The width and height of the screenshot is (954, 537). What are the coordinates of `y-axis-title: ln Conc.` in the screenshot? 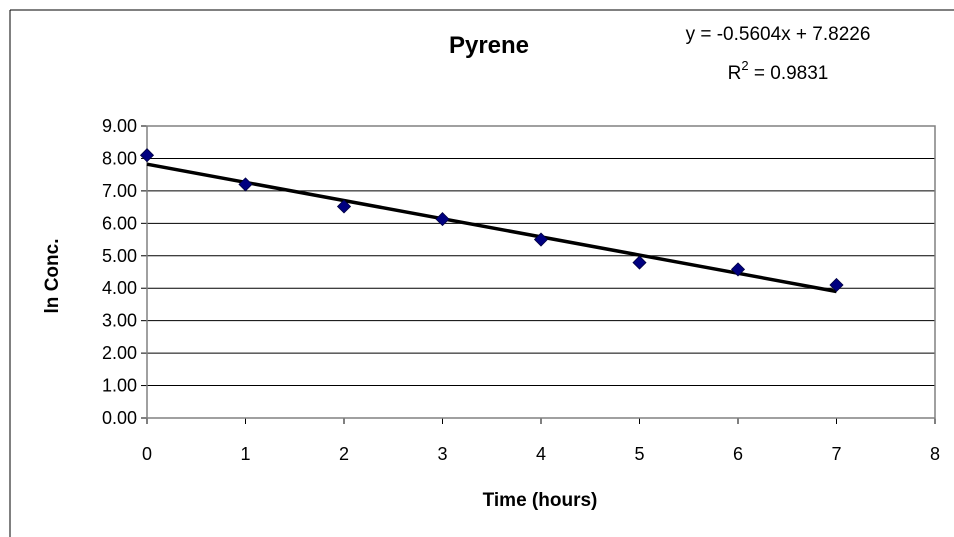 It's located at (52, 276).